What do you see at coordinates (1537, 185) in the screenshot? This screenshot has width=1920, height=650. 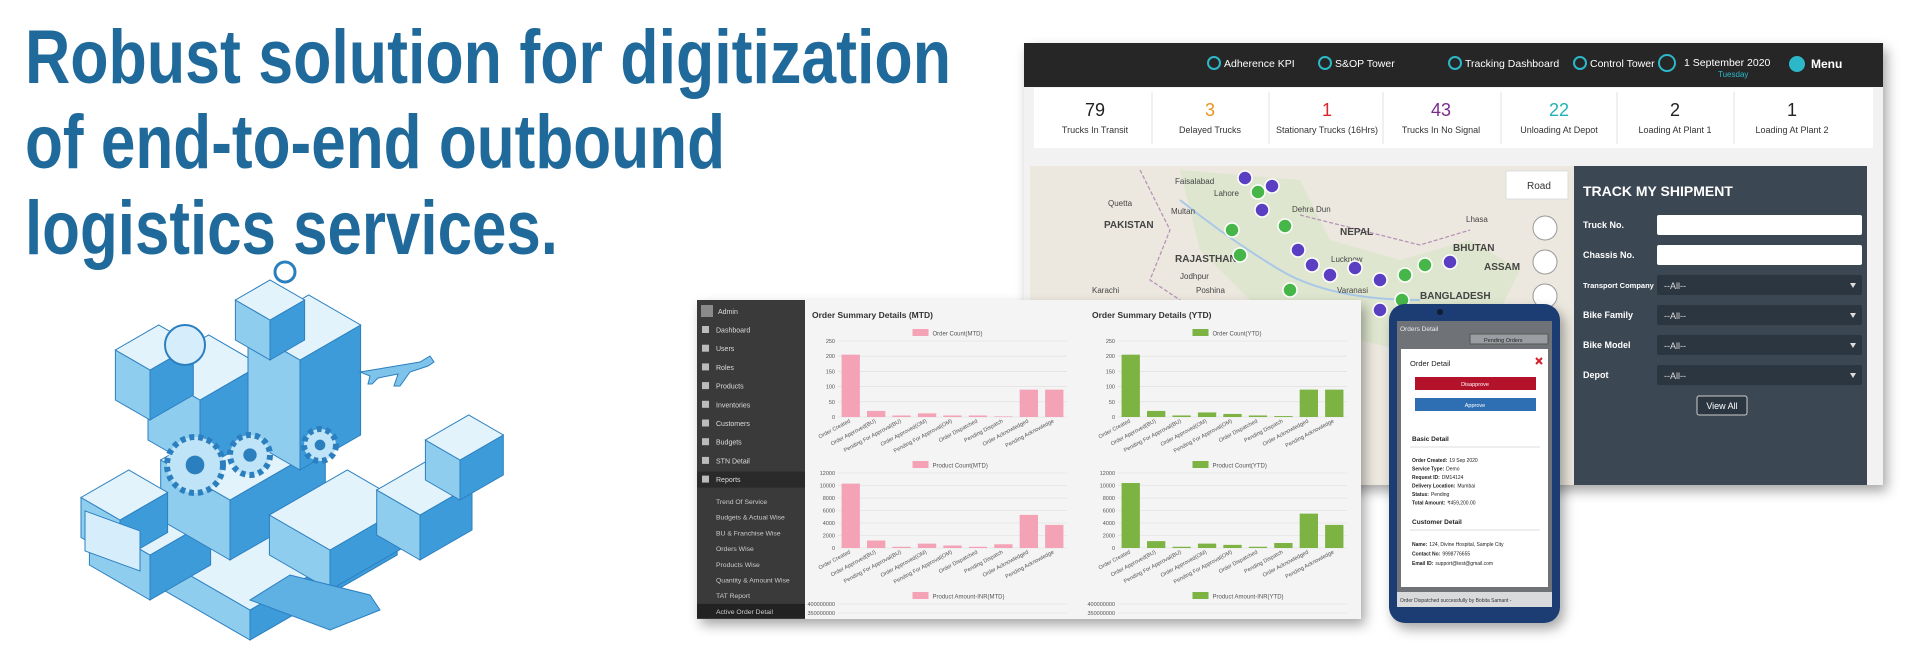 I see `road-button` at bounding box center [1537, 185].